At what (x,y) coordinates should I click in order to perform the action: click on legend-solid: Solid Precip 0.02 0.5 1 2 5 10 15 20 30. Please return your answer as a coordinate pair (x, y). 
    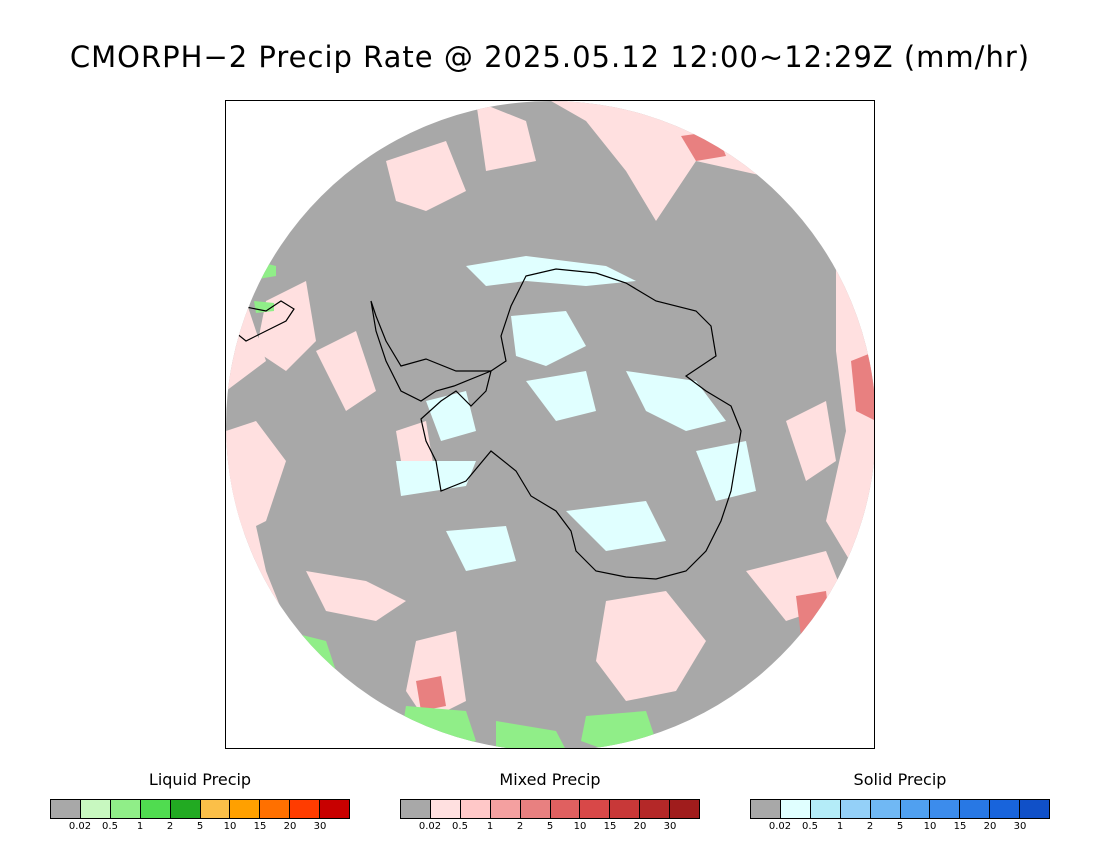
    Looking at the image, I should click on (900, 801).